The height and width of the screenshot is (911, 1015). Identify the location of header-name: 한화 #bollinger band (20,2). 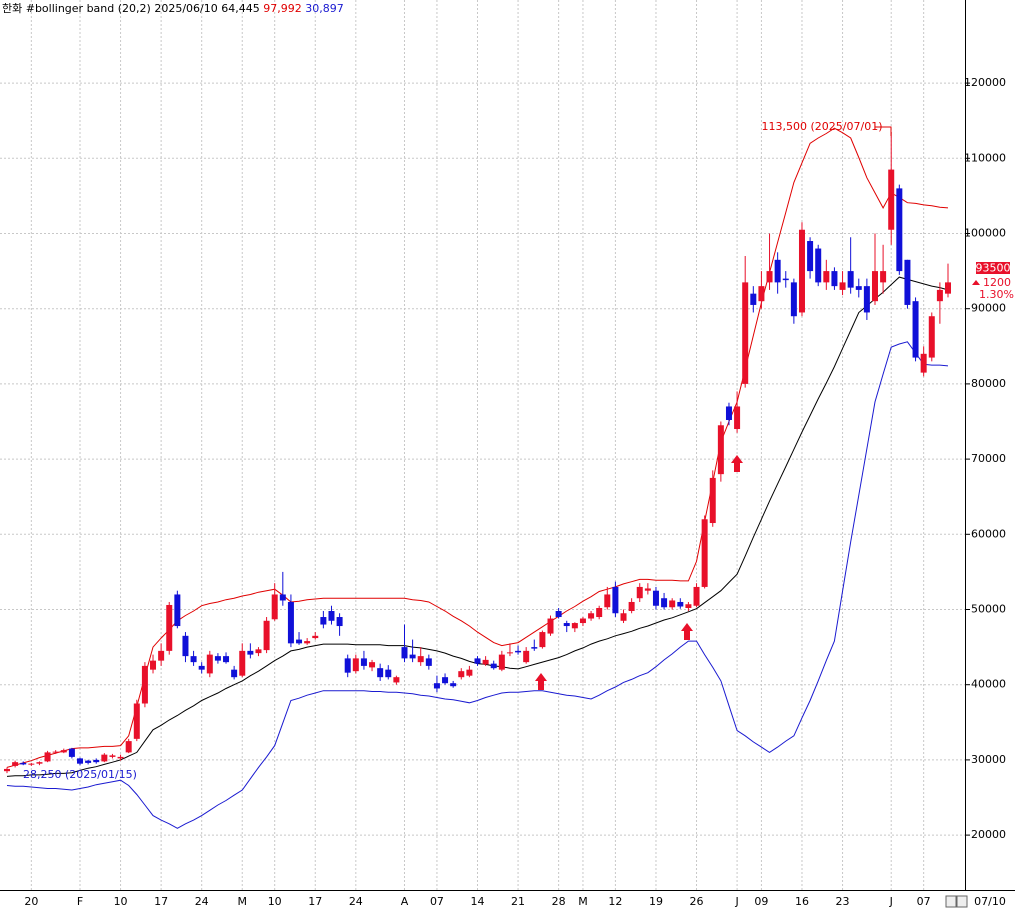
(76, 8).